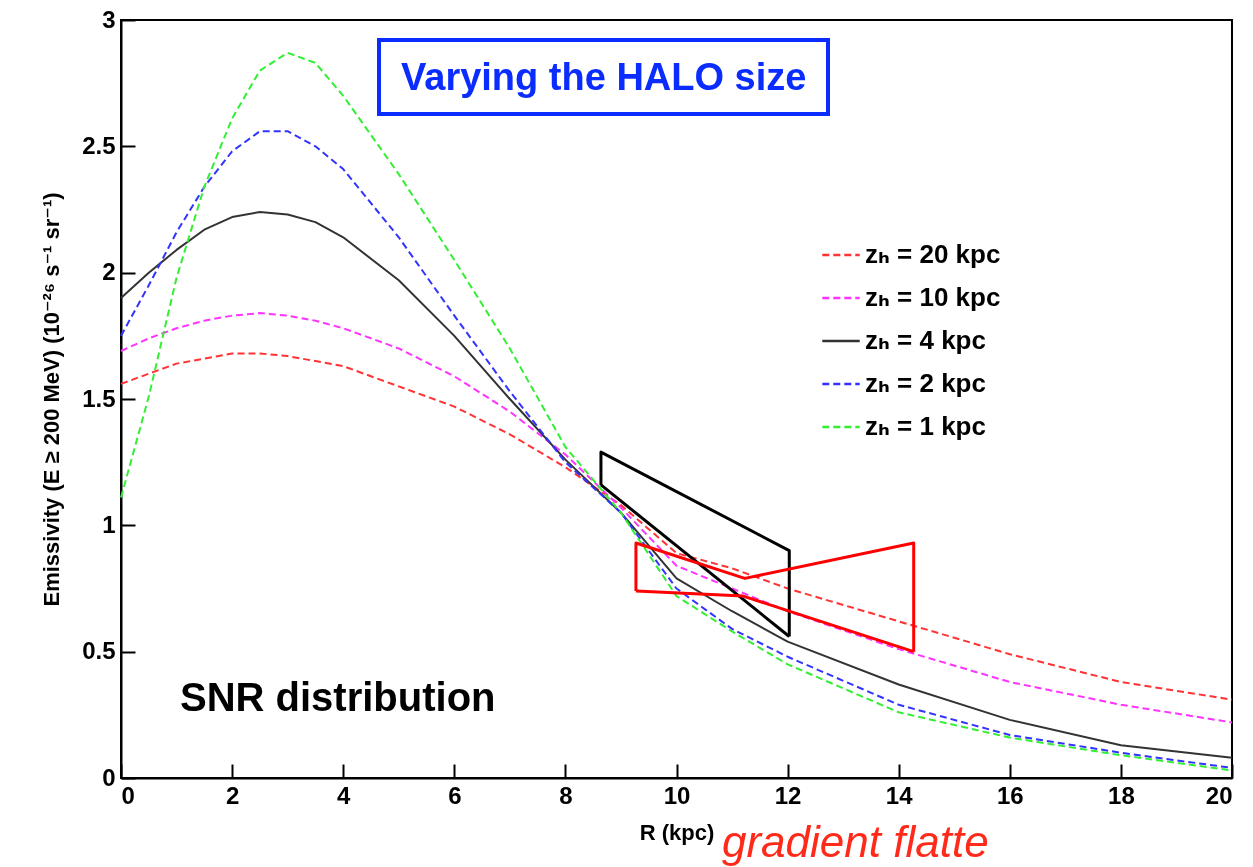 The height and width of the screenshot is (867, 1253). Describe the element at coordinates (933, 297) in the screenshot. I see `legend-label: zₕ = 10 kpc` at that location.